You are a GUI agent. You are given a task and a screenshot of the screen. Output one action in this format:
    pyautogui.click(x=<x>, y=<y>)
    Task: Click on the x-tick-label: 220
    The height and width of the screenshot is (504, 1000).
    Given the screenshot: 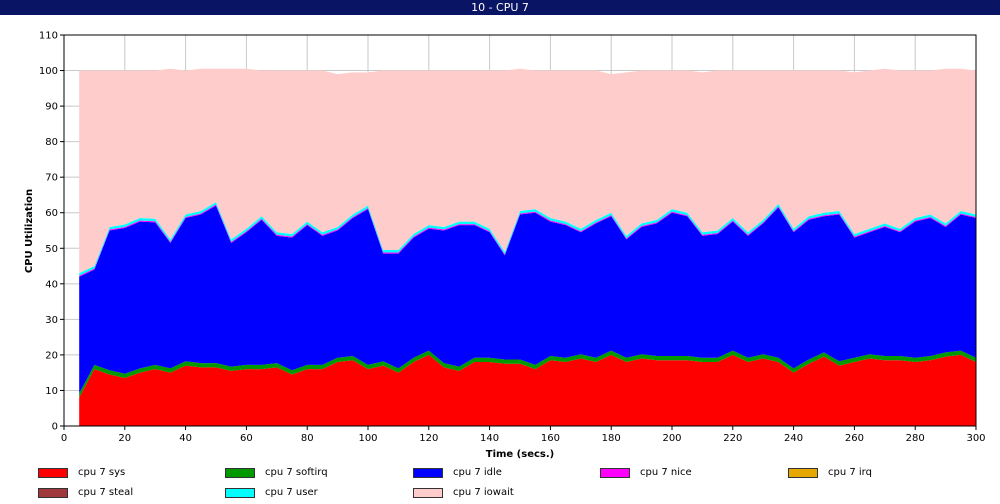 What is the action you would take?
    pyautogui.click(x=732, y=438)
    